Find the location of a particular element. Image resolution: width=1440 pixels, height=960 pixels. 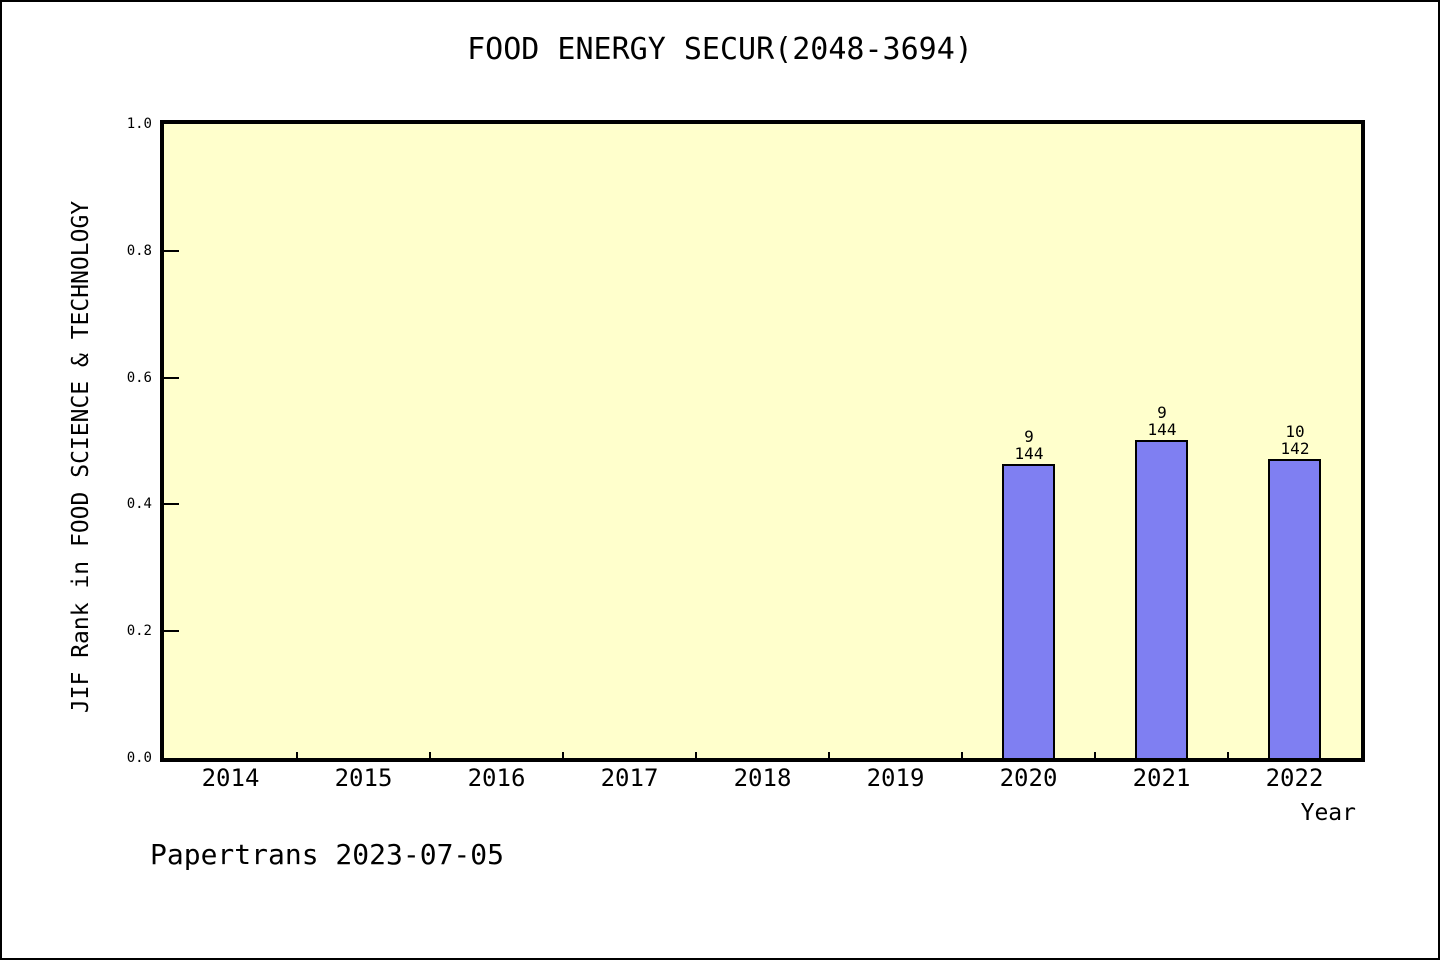

chart-title: FOOD ENERGY SECUR(2048-3694) is located at coordinates (720, 49).